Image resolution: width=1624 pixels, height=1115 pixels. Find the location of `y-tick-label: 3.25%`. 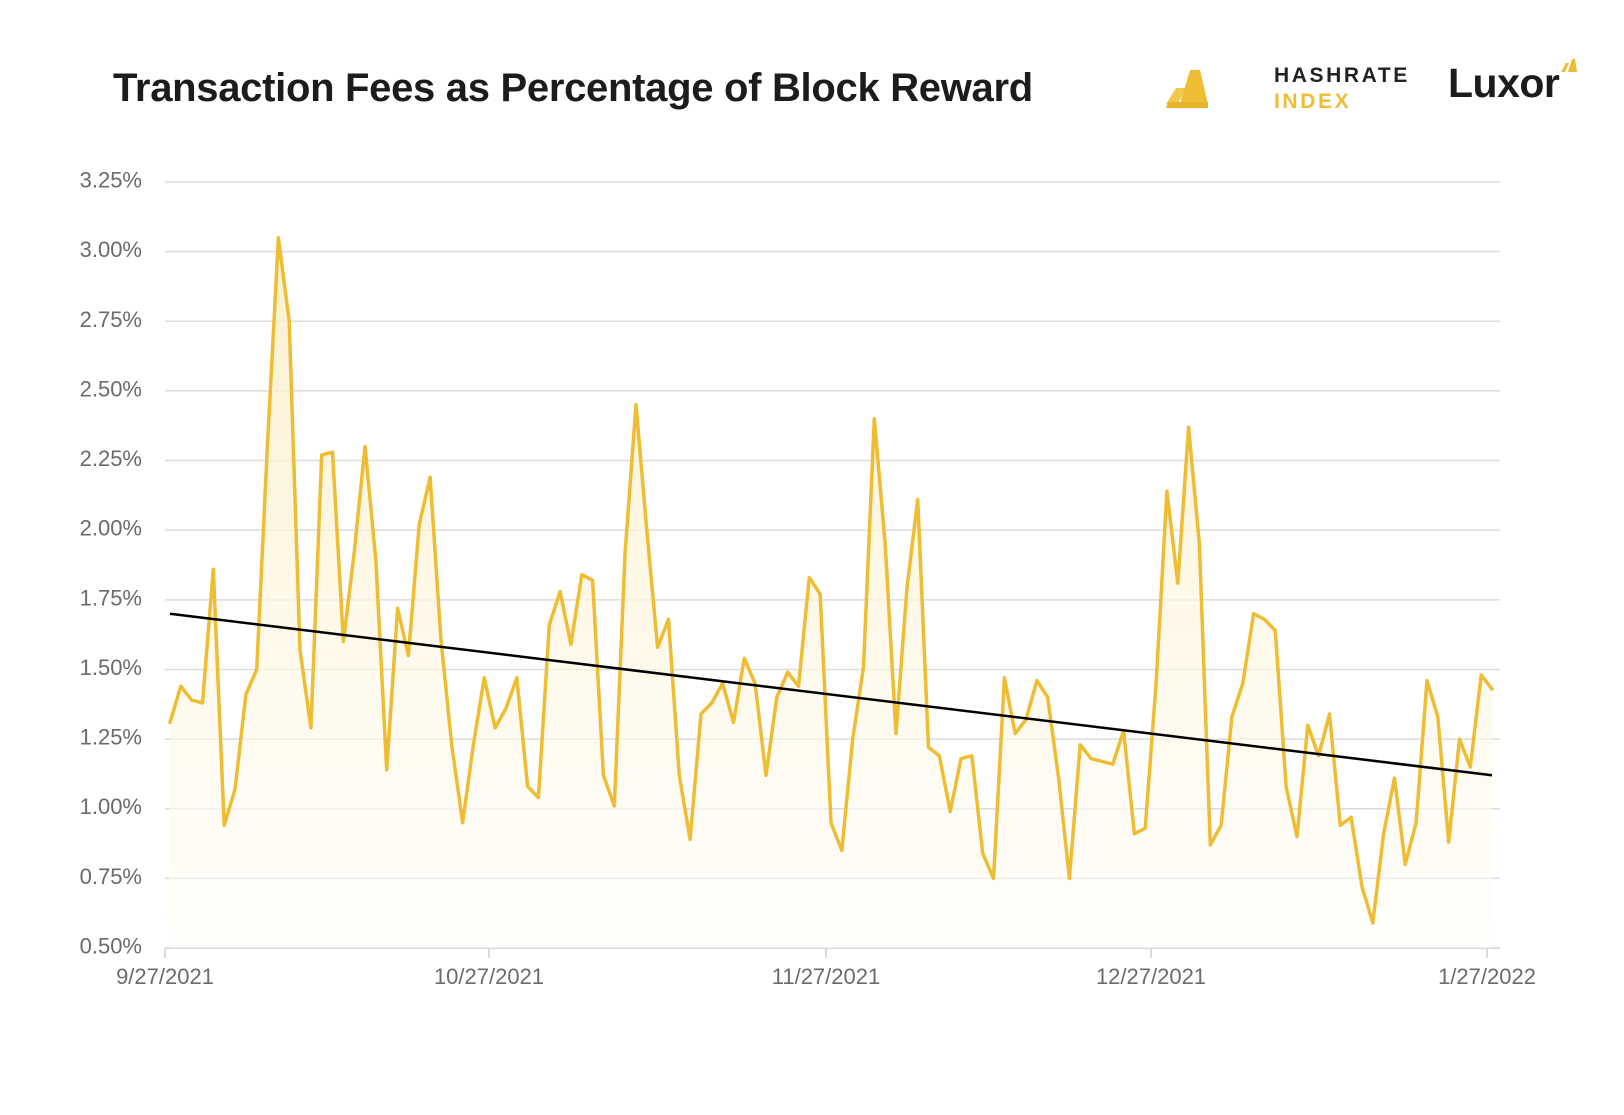

y-tick-label: 3.25% is located at coordinates (111, 180).